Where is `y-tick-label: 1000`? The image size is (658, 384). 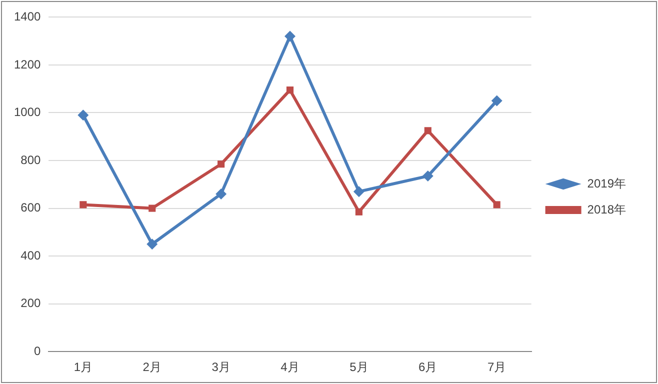 y-tick-label: 1000 is located at coordinates (28, 112).